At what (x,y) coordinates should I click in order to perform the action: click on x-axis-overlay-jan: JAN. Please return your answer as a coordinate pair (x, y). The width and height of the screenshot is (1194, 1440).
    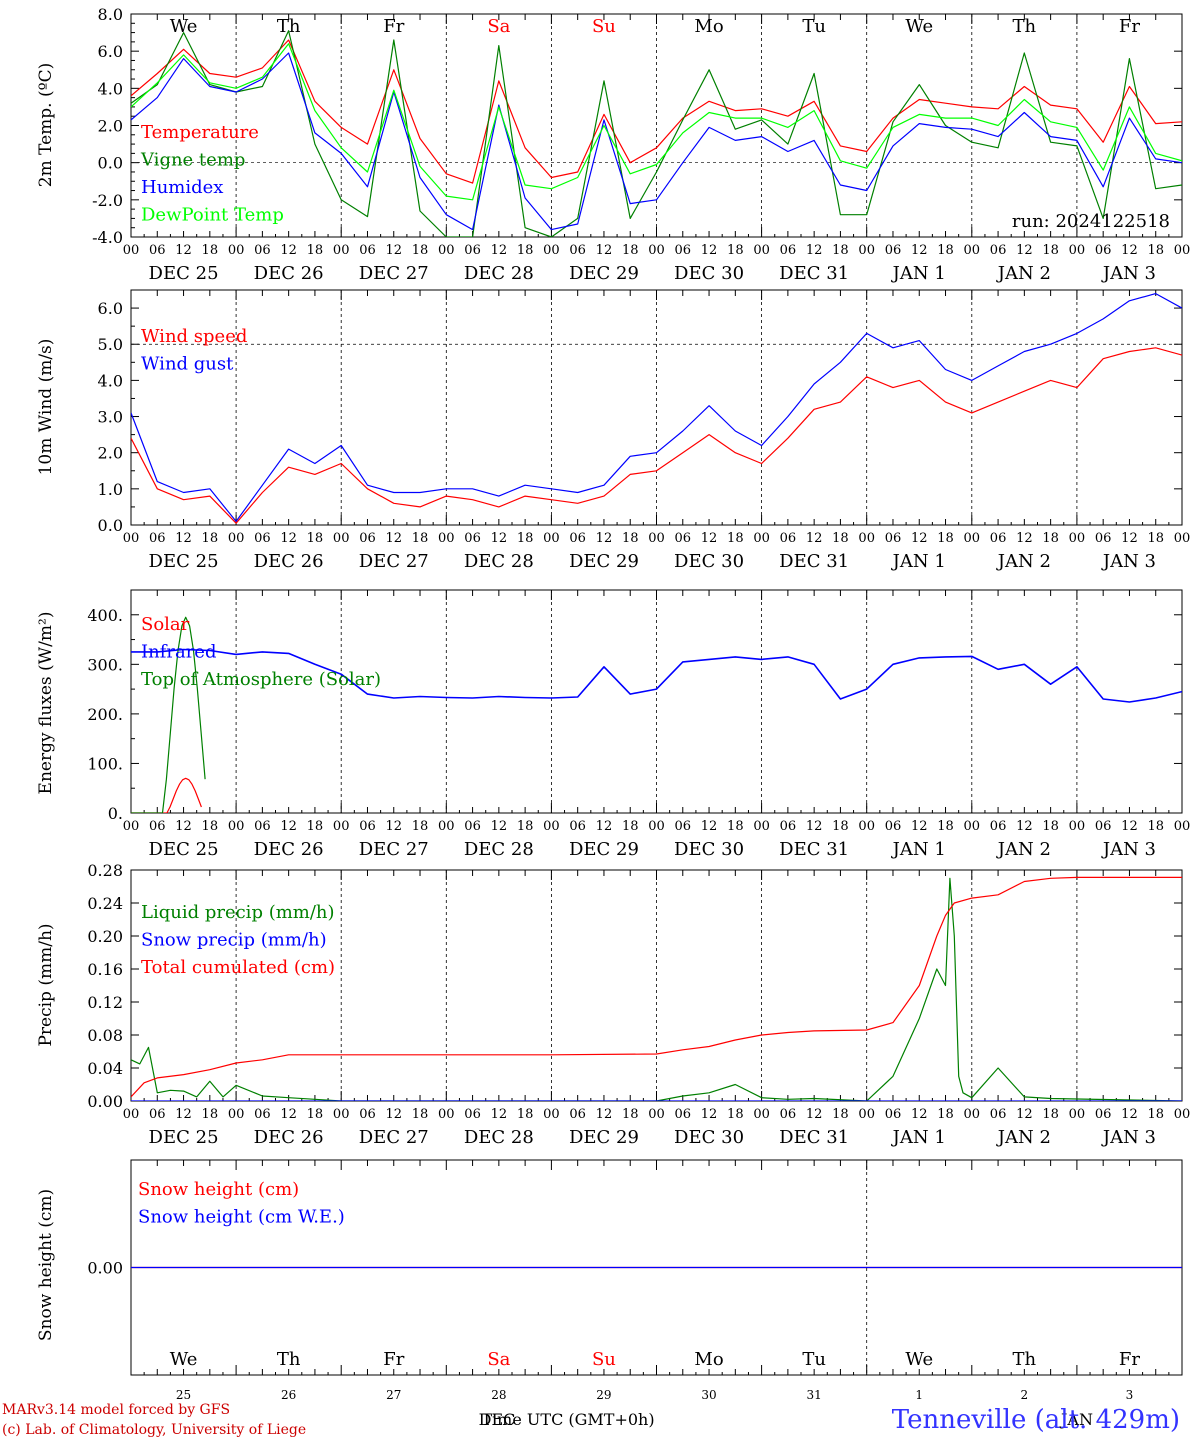
    Looking at the image, I should click on (1076, 1419).